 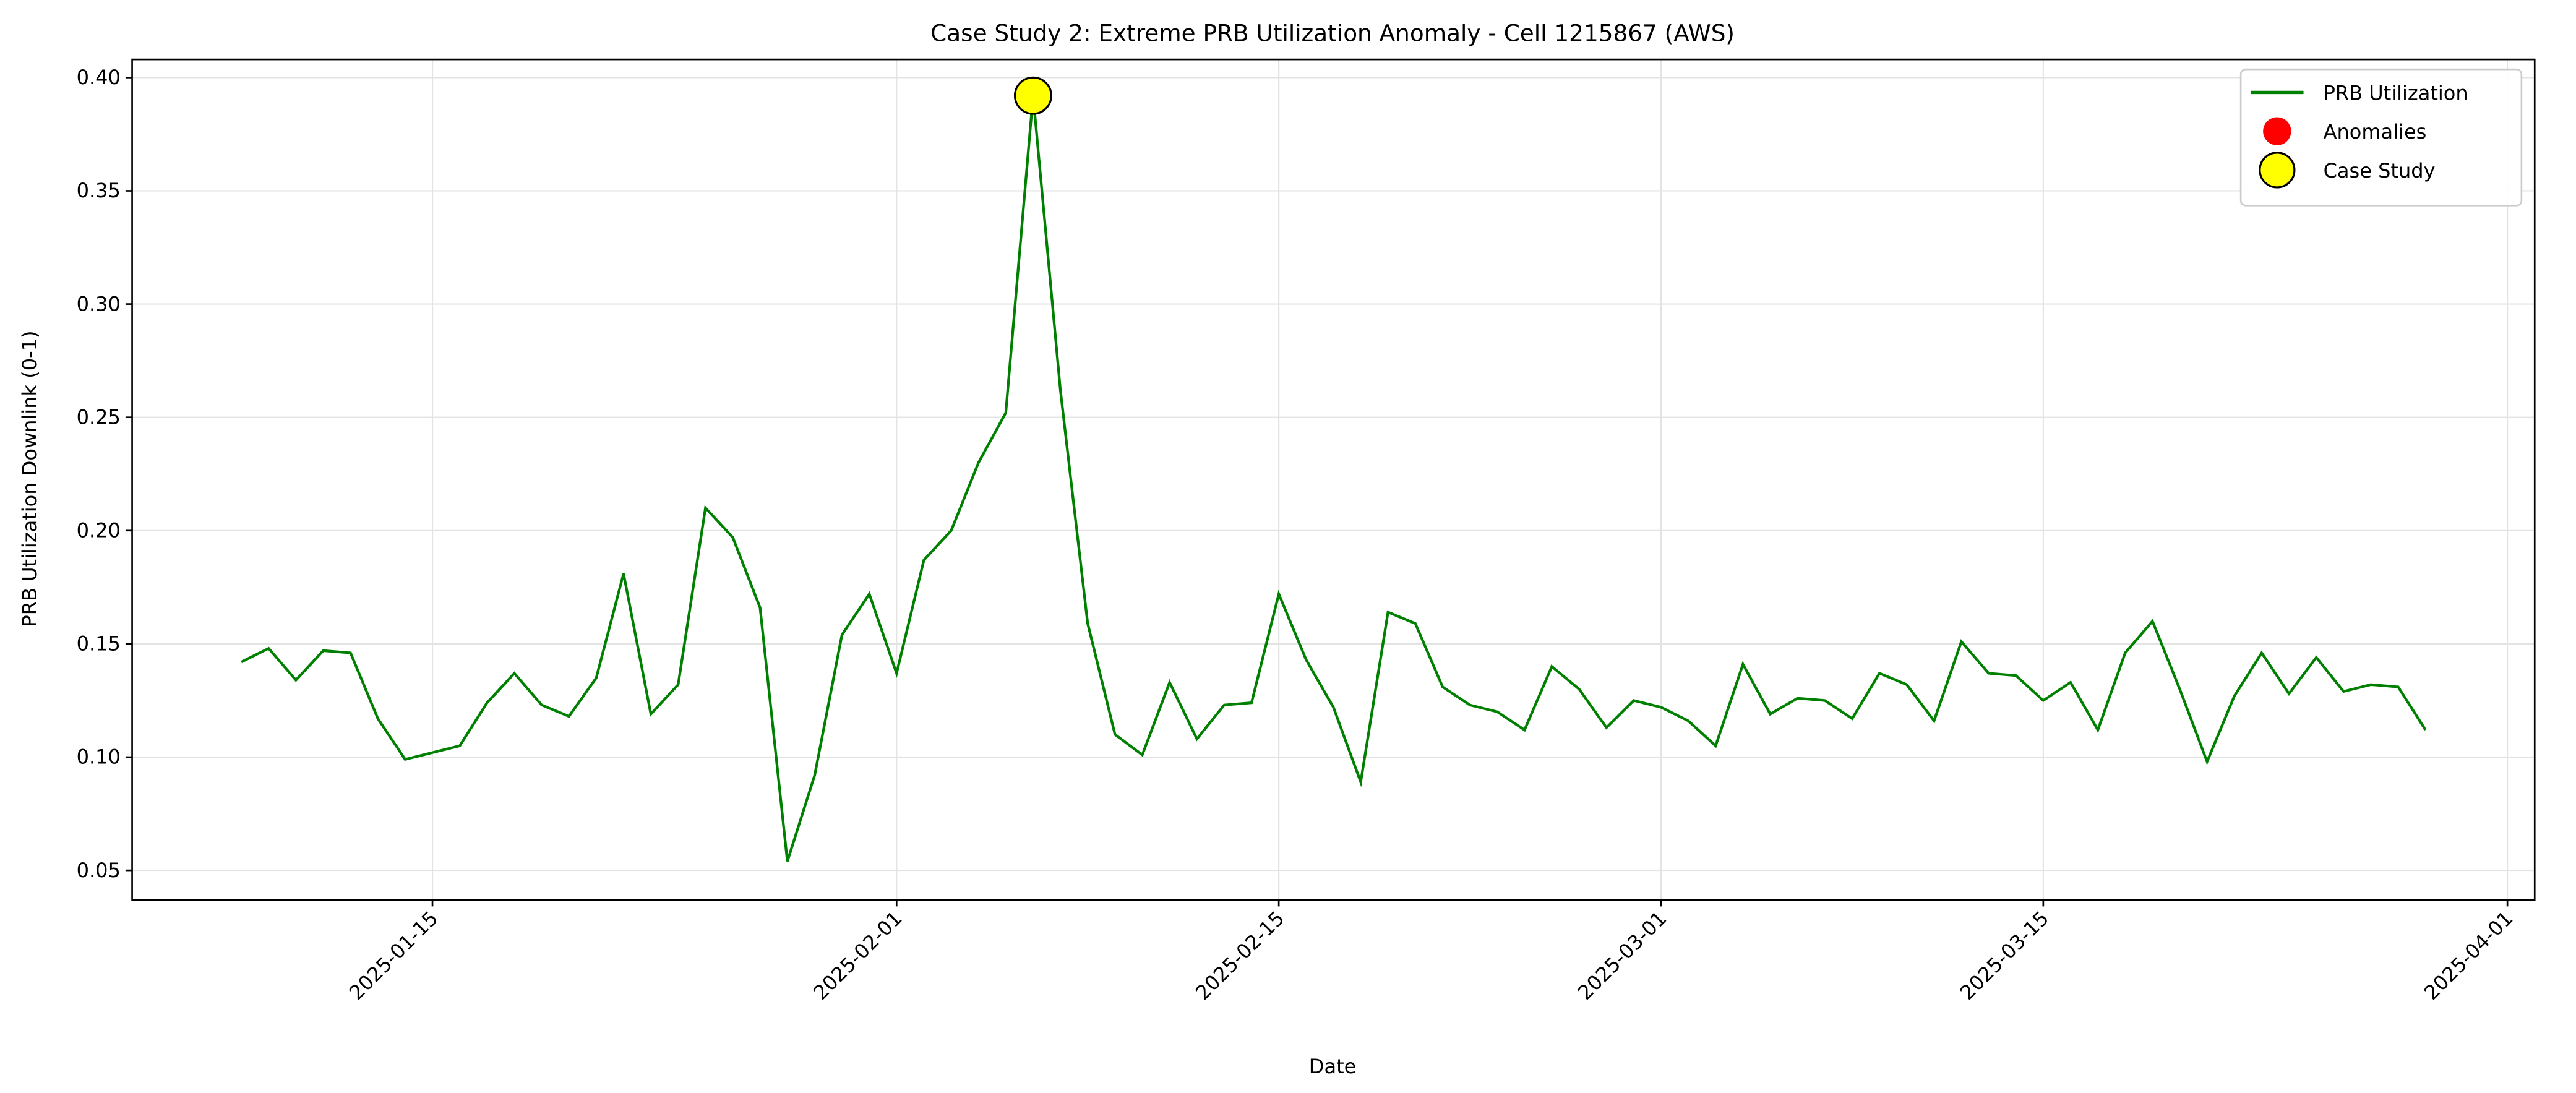 I want to click on y-tick-label: 0.40, so click(x=99, y=77).